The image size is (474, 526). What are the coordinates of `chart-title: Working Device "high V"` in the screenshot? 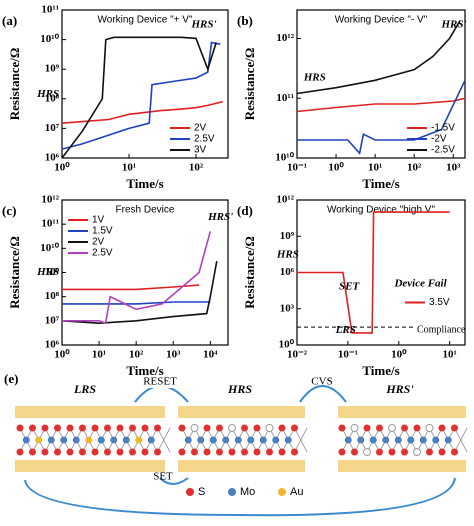 It's located at (381, 210).